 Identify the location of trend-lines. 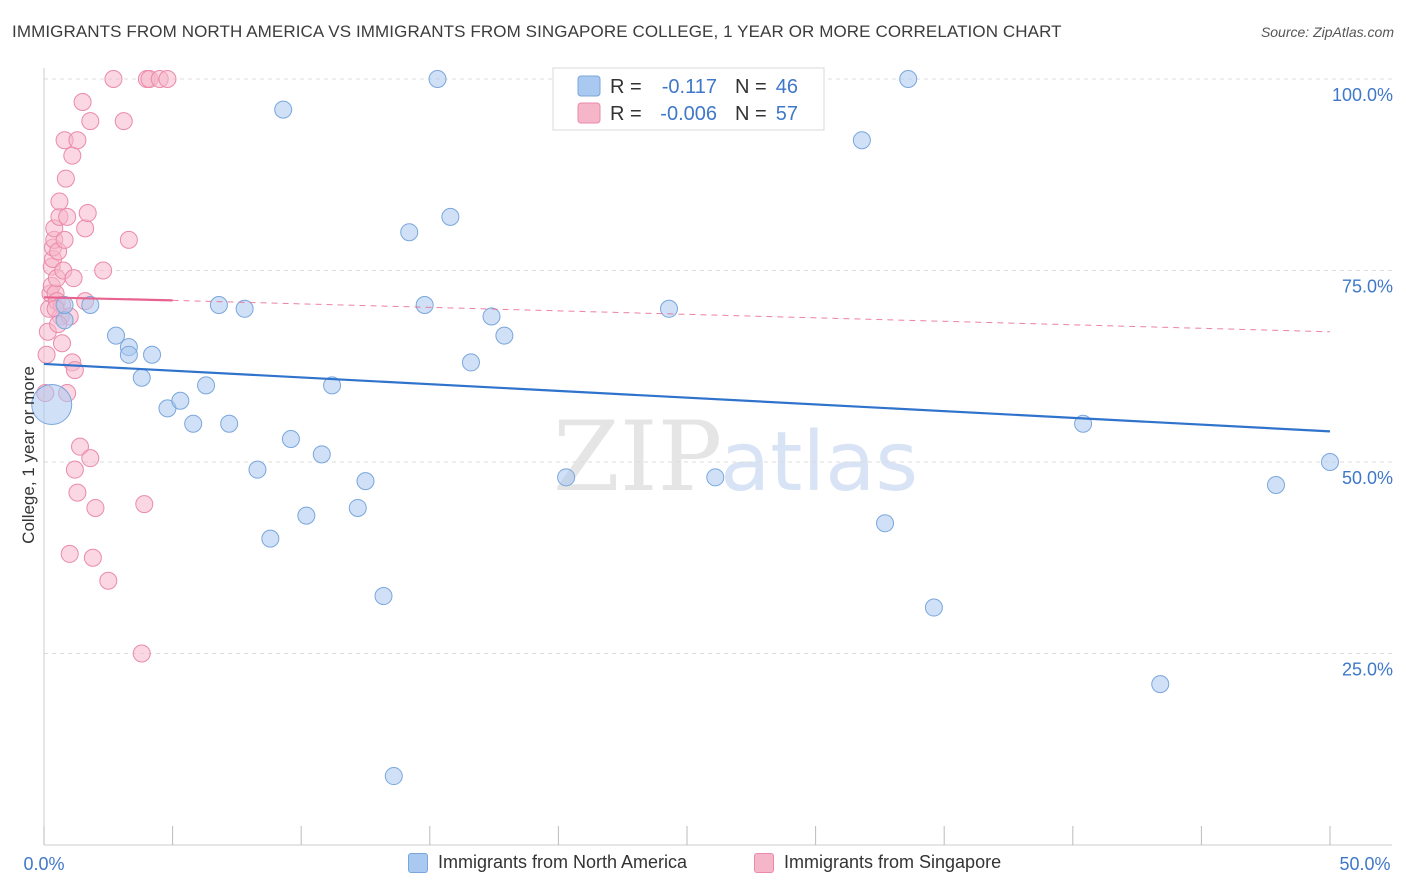
(687, 364).